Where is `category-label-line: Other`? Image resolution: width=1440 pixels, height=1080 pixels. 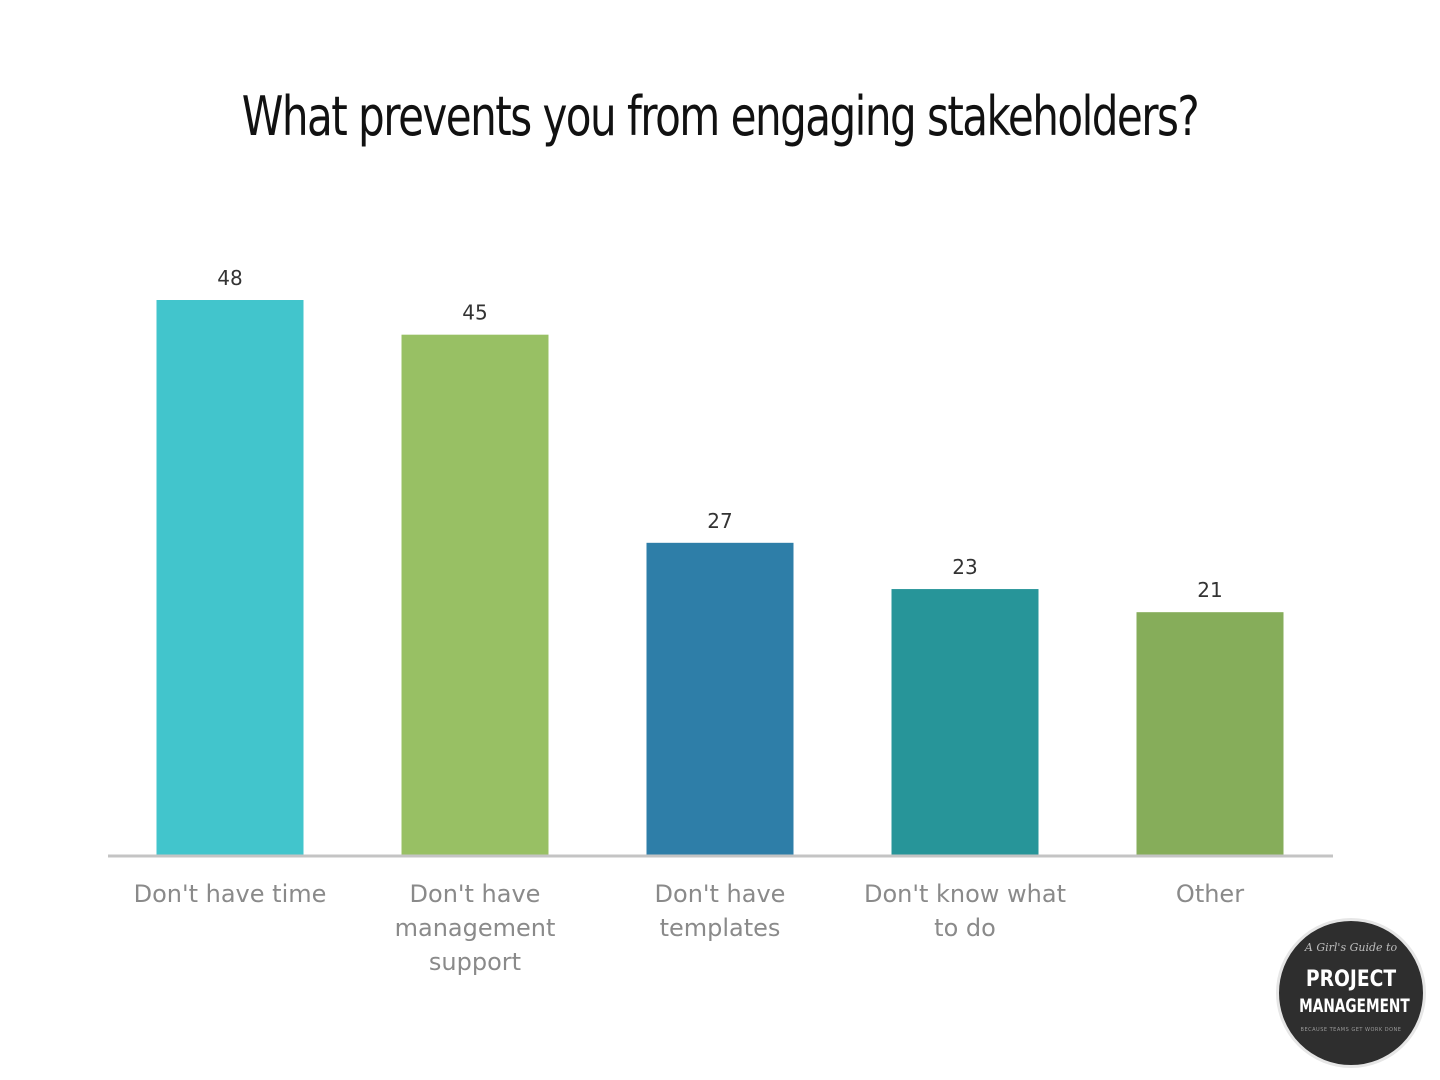
category-label-line: Other is located at coordinates (1210, 894).